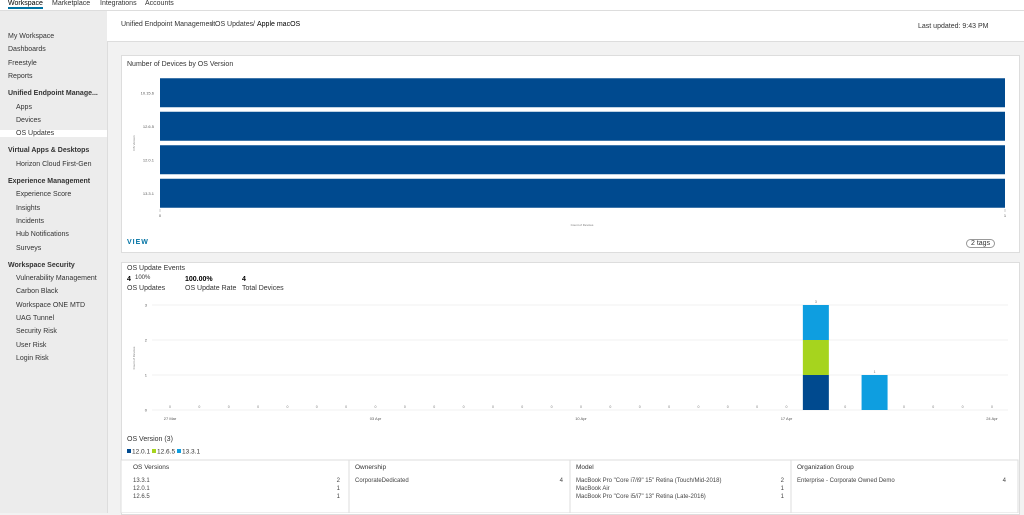 This screenshot has width=1024, height=515. I want to click on stat-label: OS Update Rate, so click(211, 288).